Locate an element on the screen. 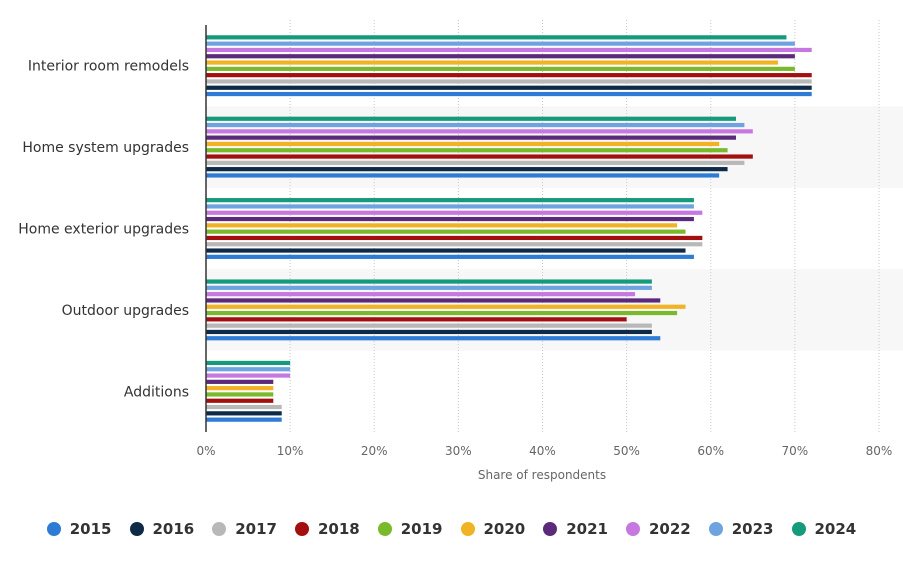 The height and width of the screenshot is (567, 903). legend-item-2024: 2024 is located at coordinates (824, 529).